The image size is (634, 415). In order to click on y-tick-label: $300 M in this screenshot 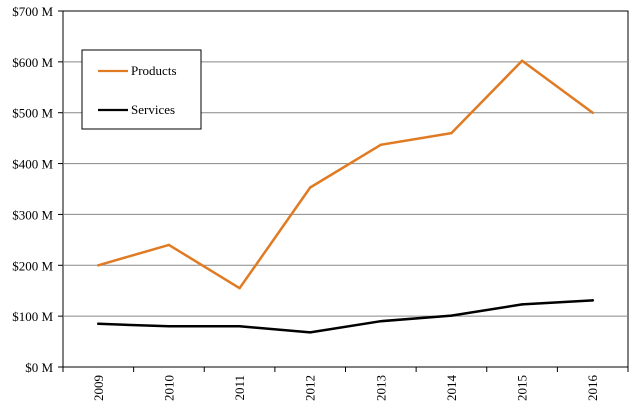, I will do `click(32, 214)`.